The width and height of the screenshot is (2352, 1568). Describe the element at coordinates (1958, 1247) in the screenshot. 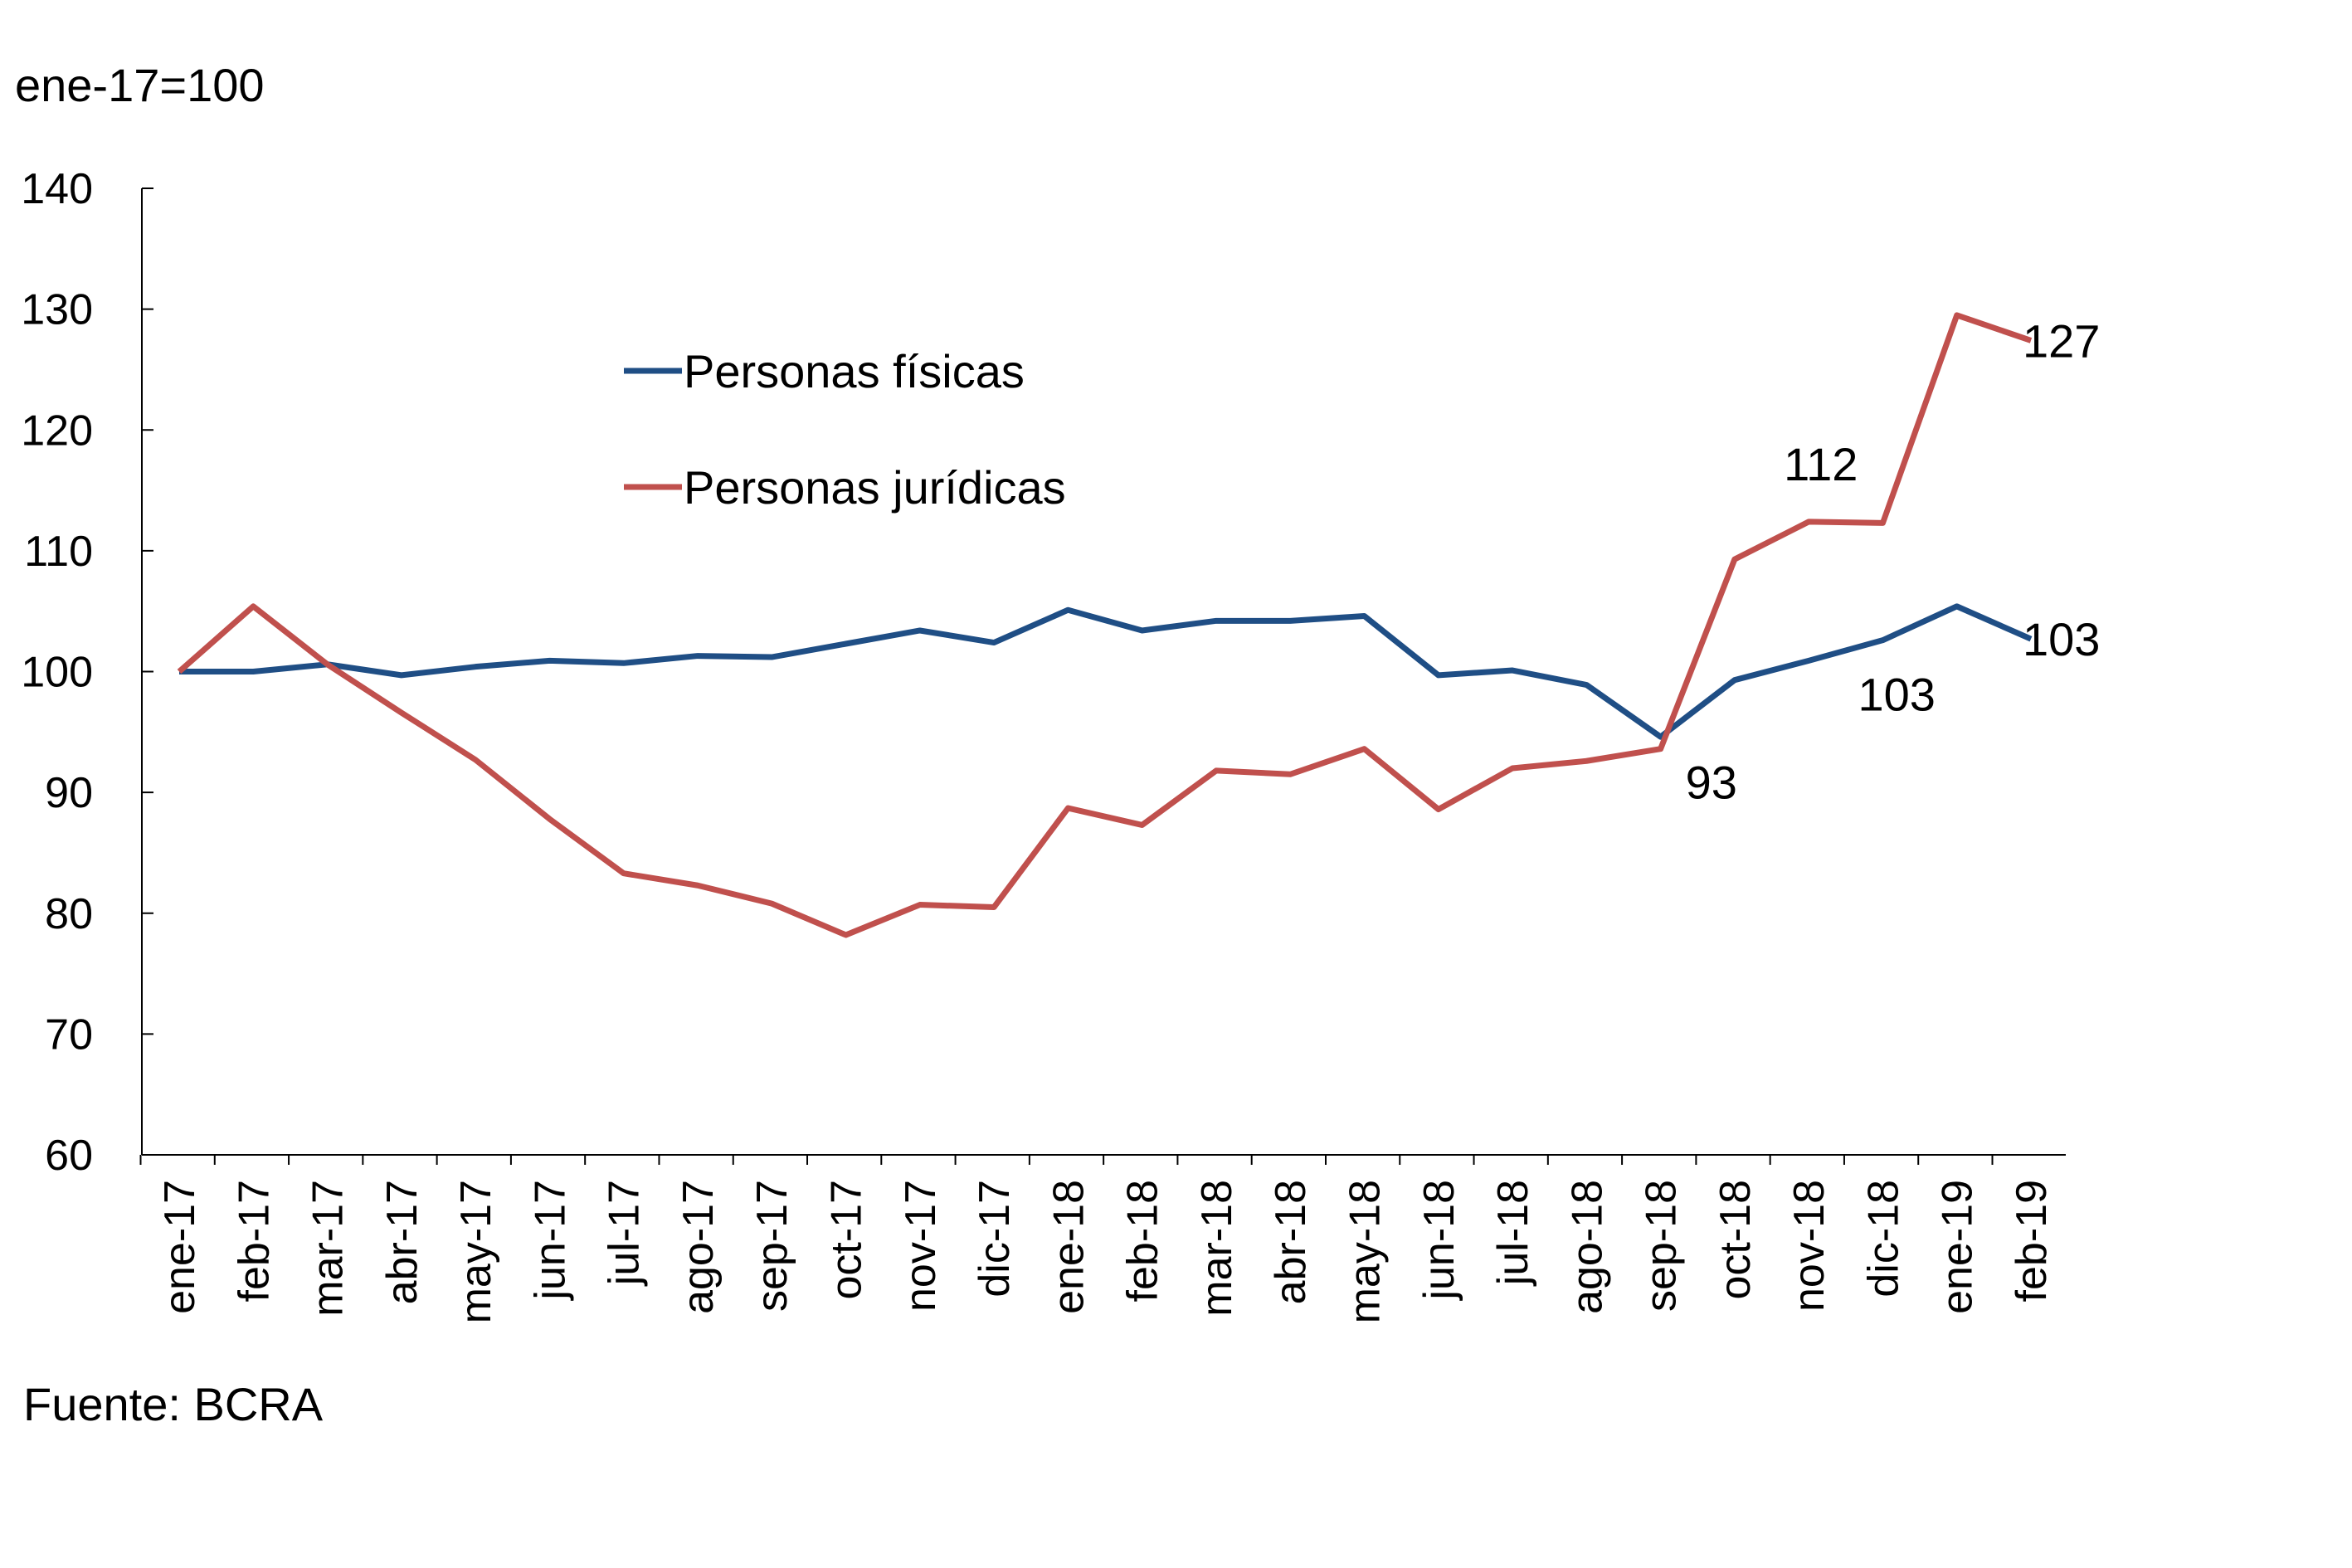

I see `x-tick-label: ene-19` at that location.